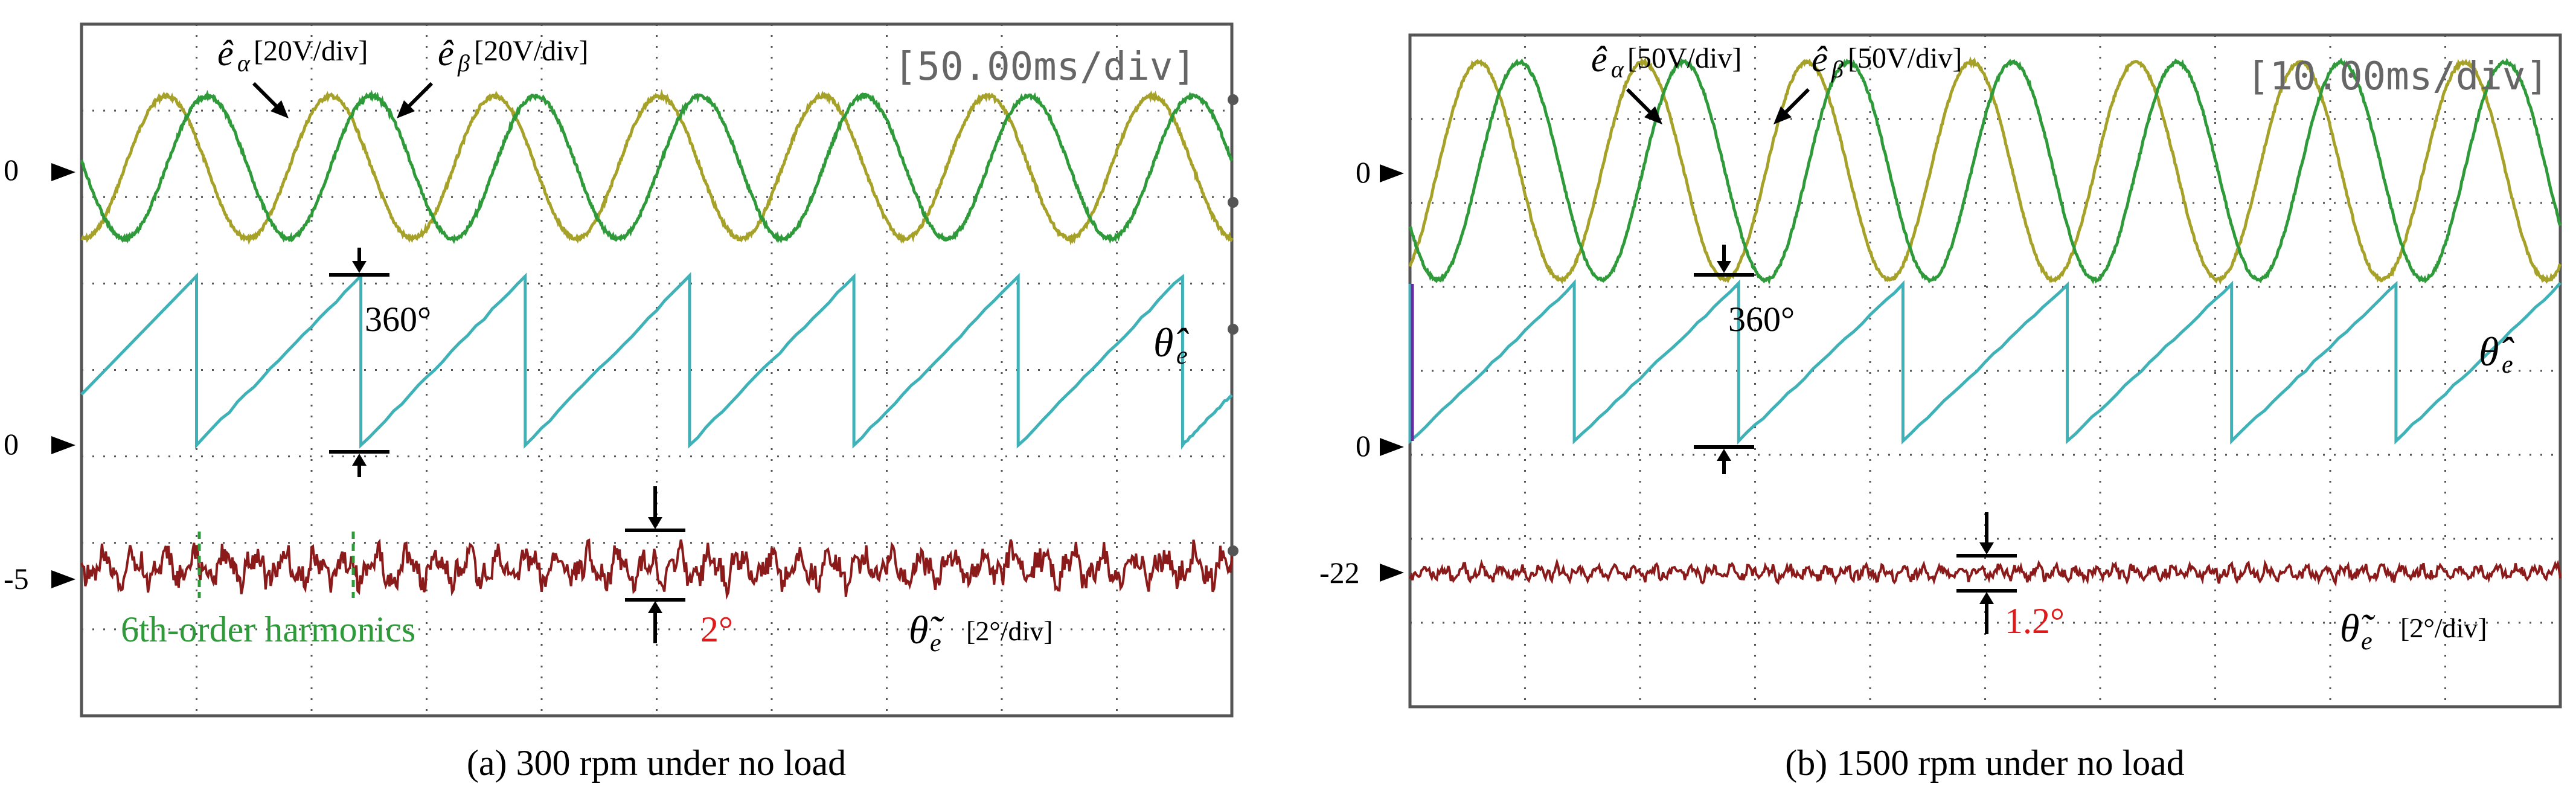  What do you see at coordinates (268, 629) in the screenshot?
I see `harmonics-label-a: 6th-order harmonics` at bounding box center [268, 629].